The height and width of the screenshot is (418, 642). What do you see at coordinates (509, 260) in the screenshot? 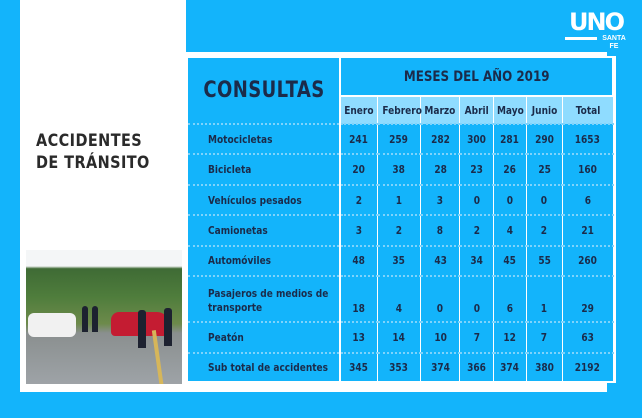
I see `cell: 45` at bounding box center [509, 260].